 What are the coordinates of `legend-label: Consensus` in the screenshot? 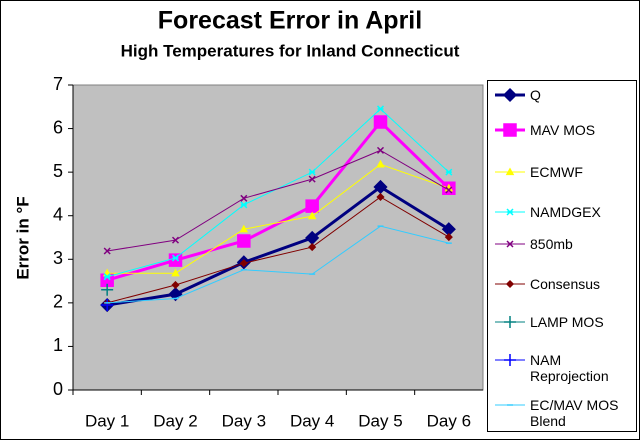 It's located at (565, 284).